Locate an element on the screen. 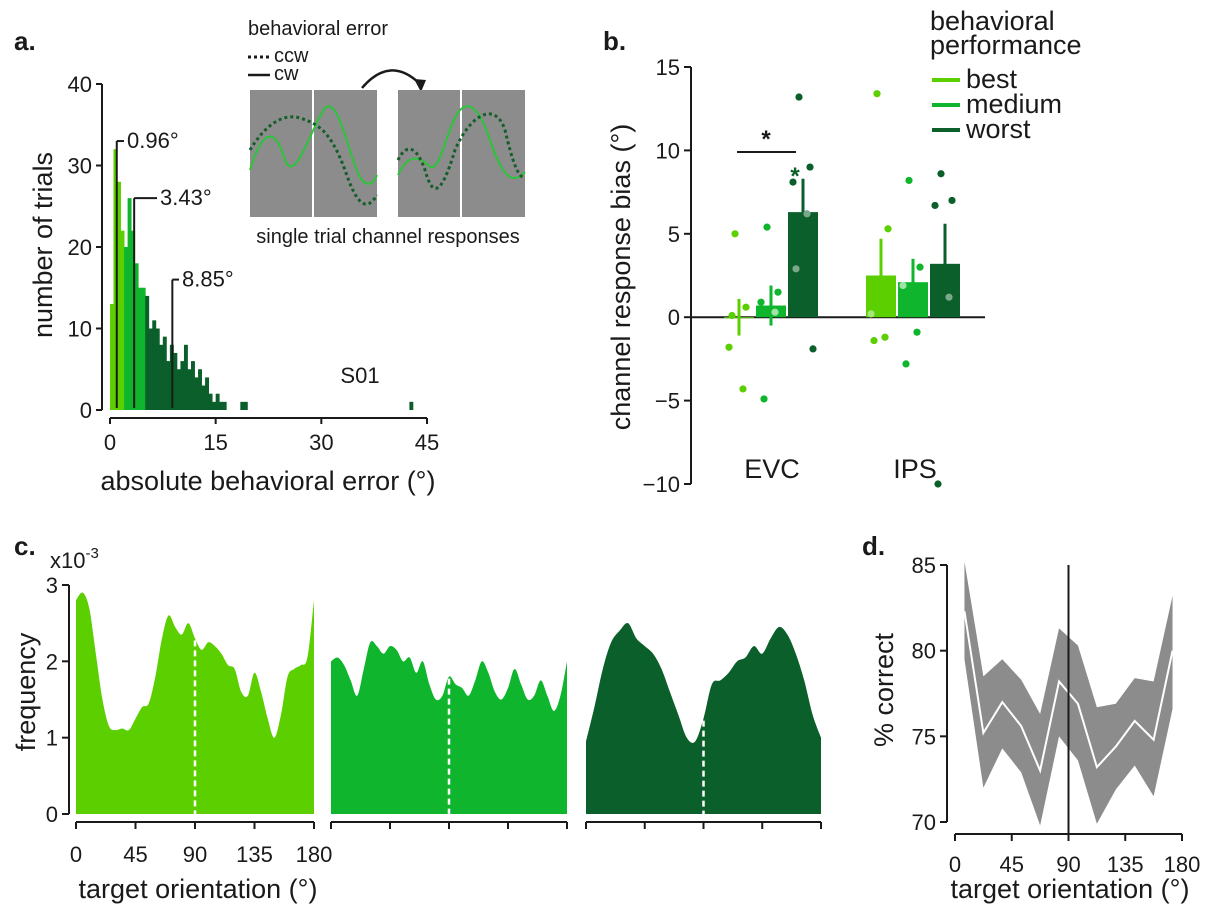 The image size is (1222, 906). legend-label-best: best is located at coordinates (992, 79).